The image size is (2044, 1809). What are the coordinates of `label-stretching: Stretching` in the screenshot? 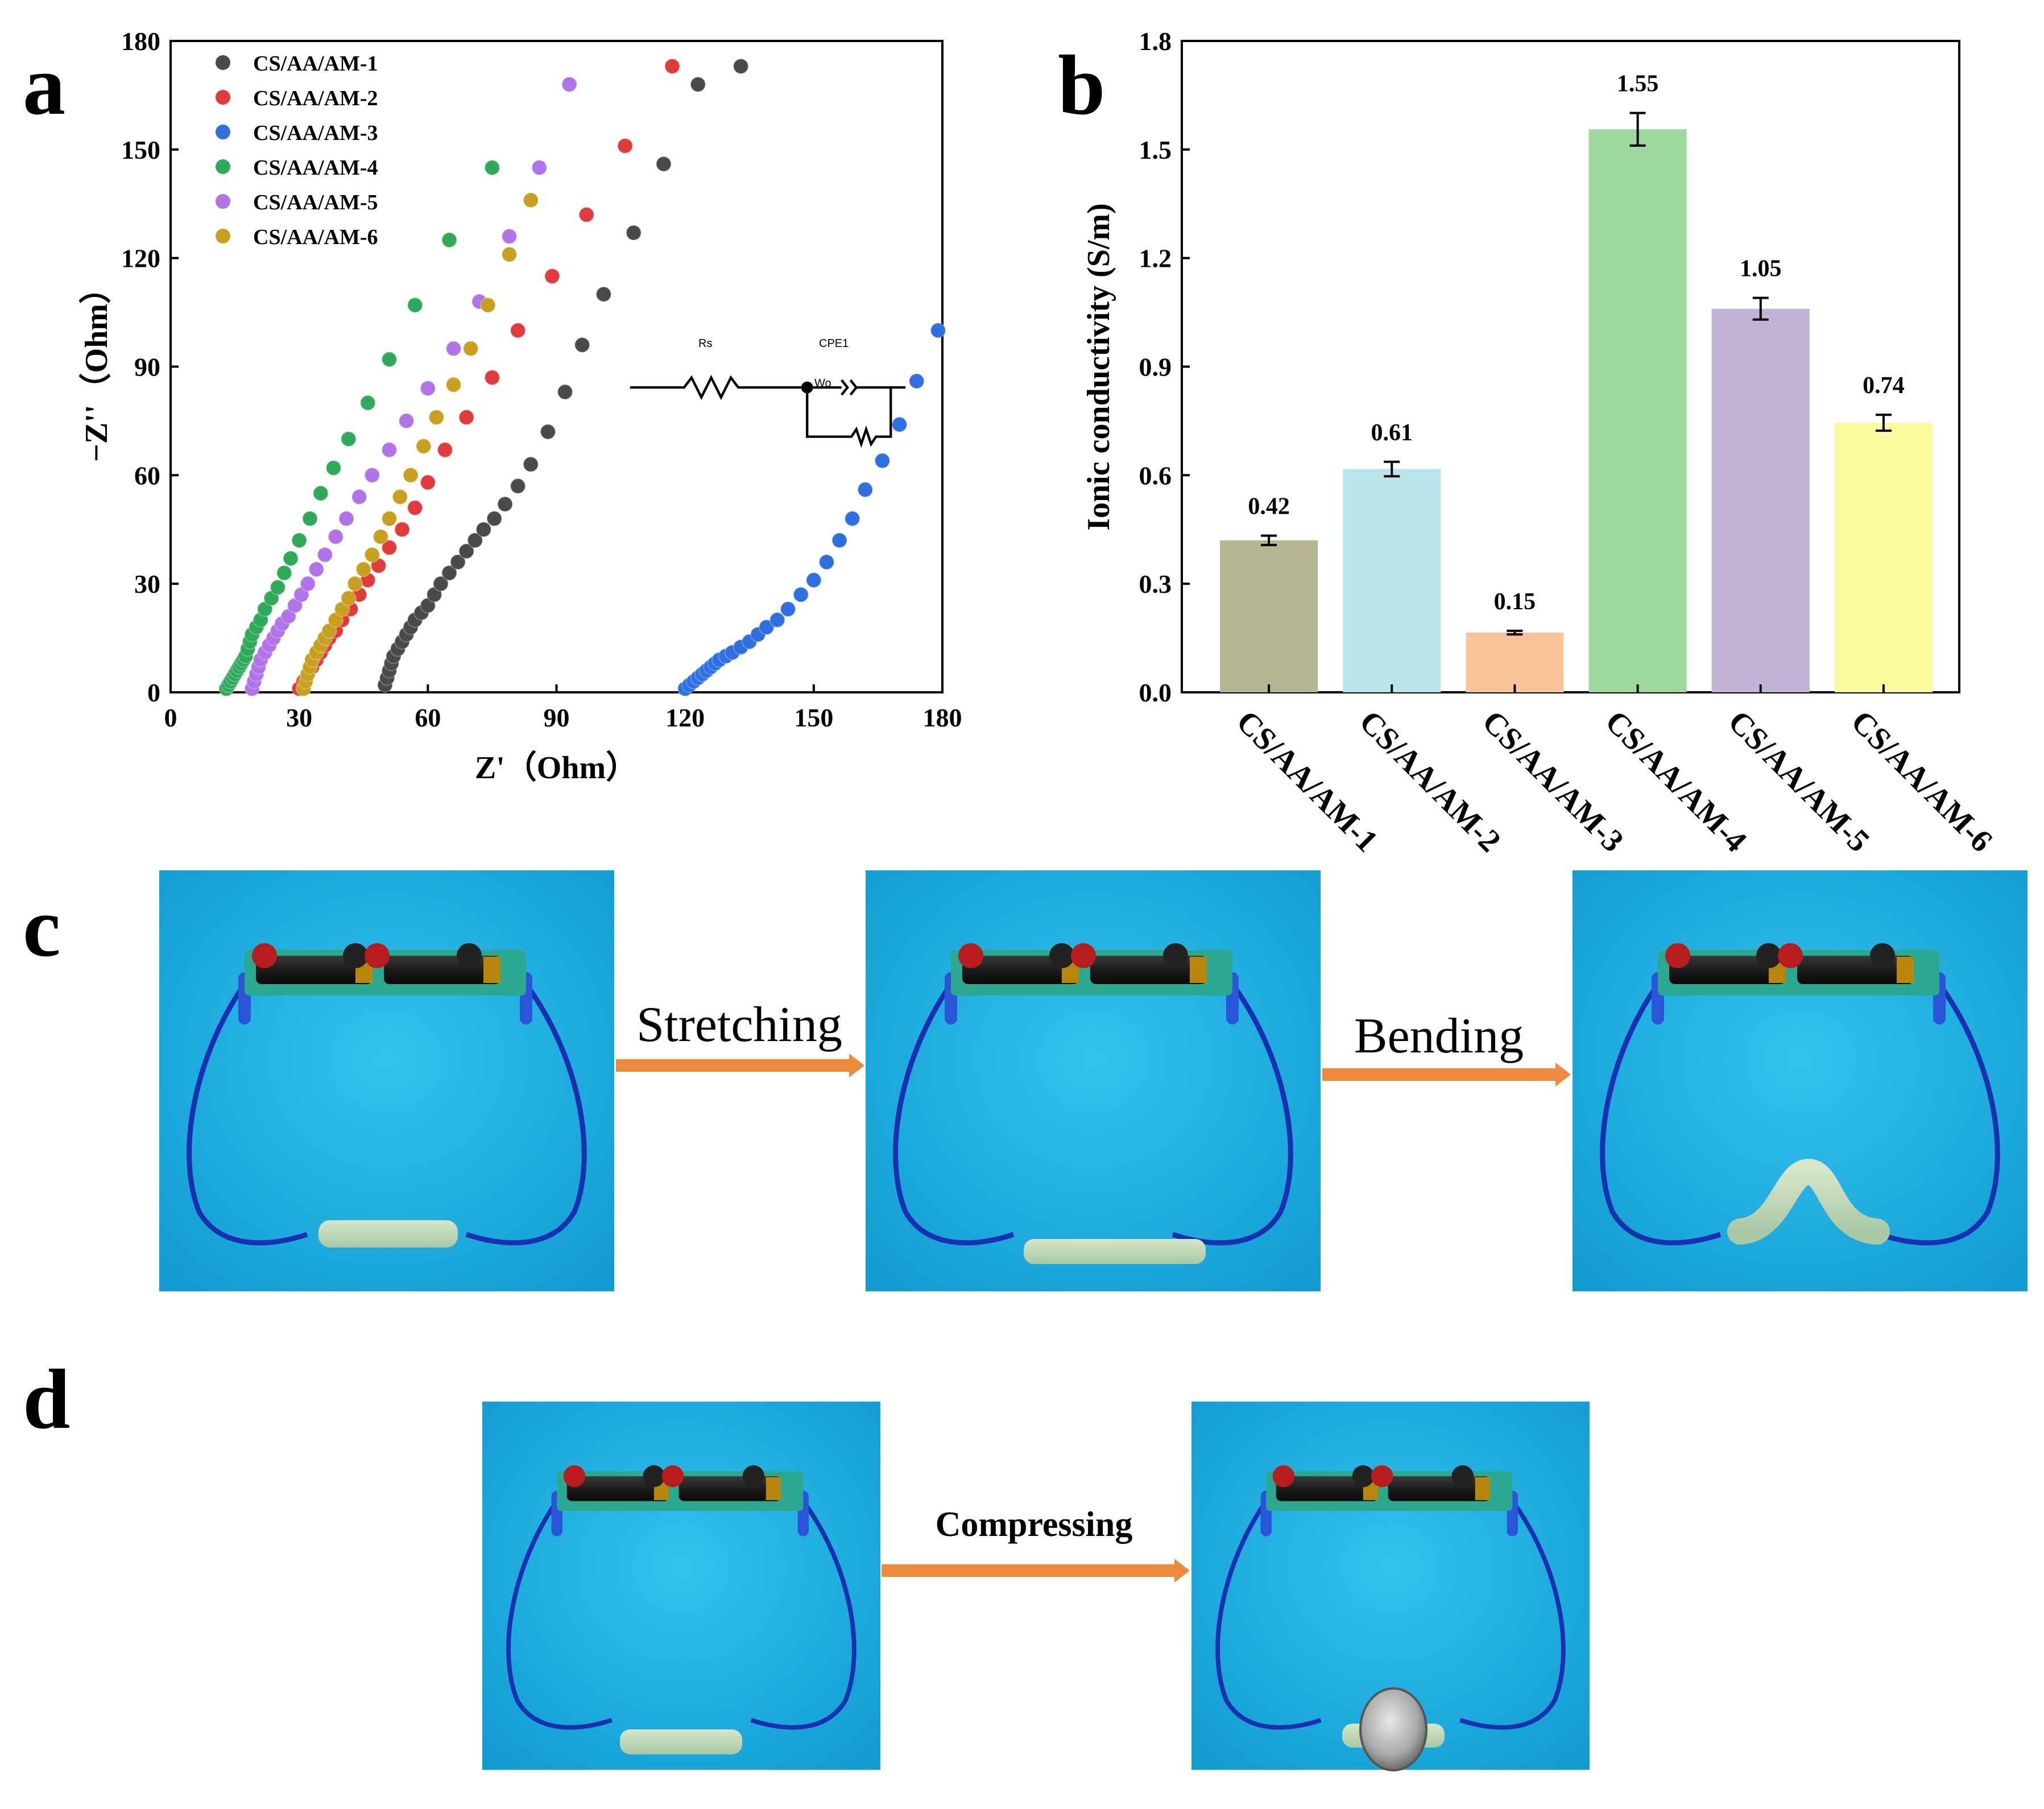 It's located at (739, 1024).